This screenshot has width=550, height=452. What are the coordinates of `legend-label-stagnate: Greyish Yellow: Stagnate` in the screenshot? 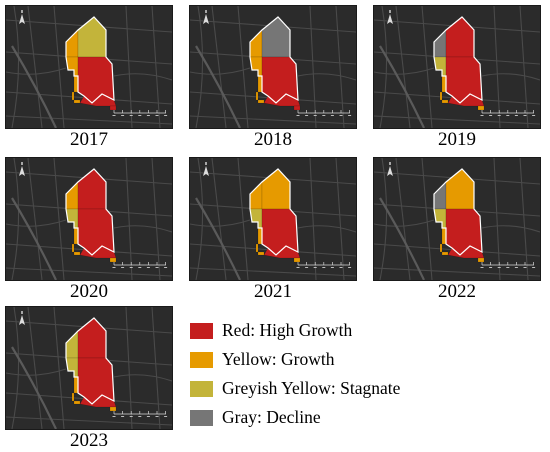 It's located at (311, 388).